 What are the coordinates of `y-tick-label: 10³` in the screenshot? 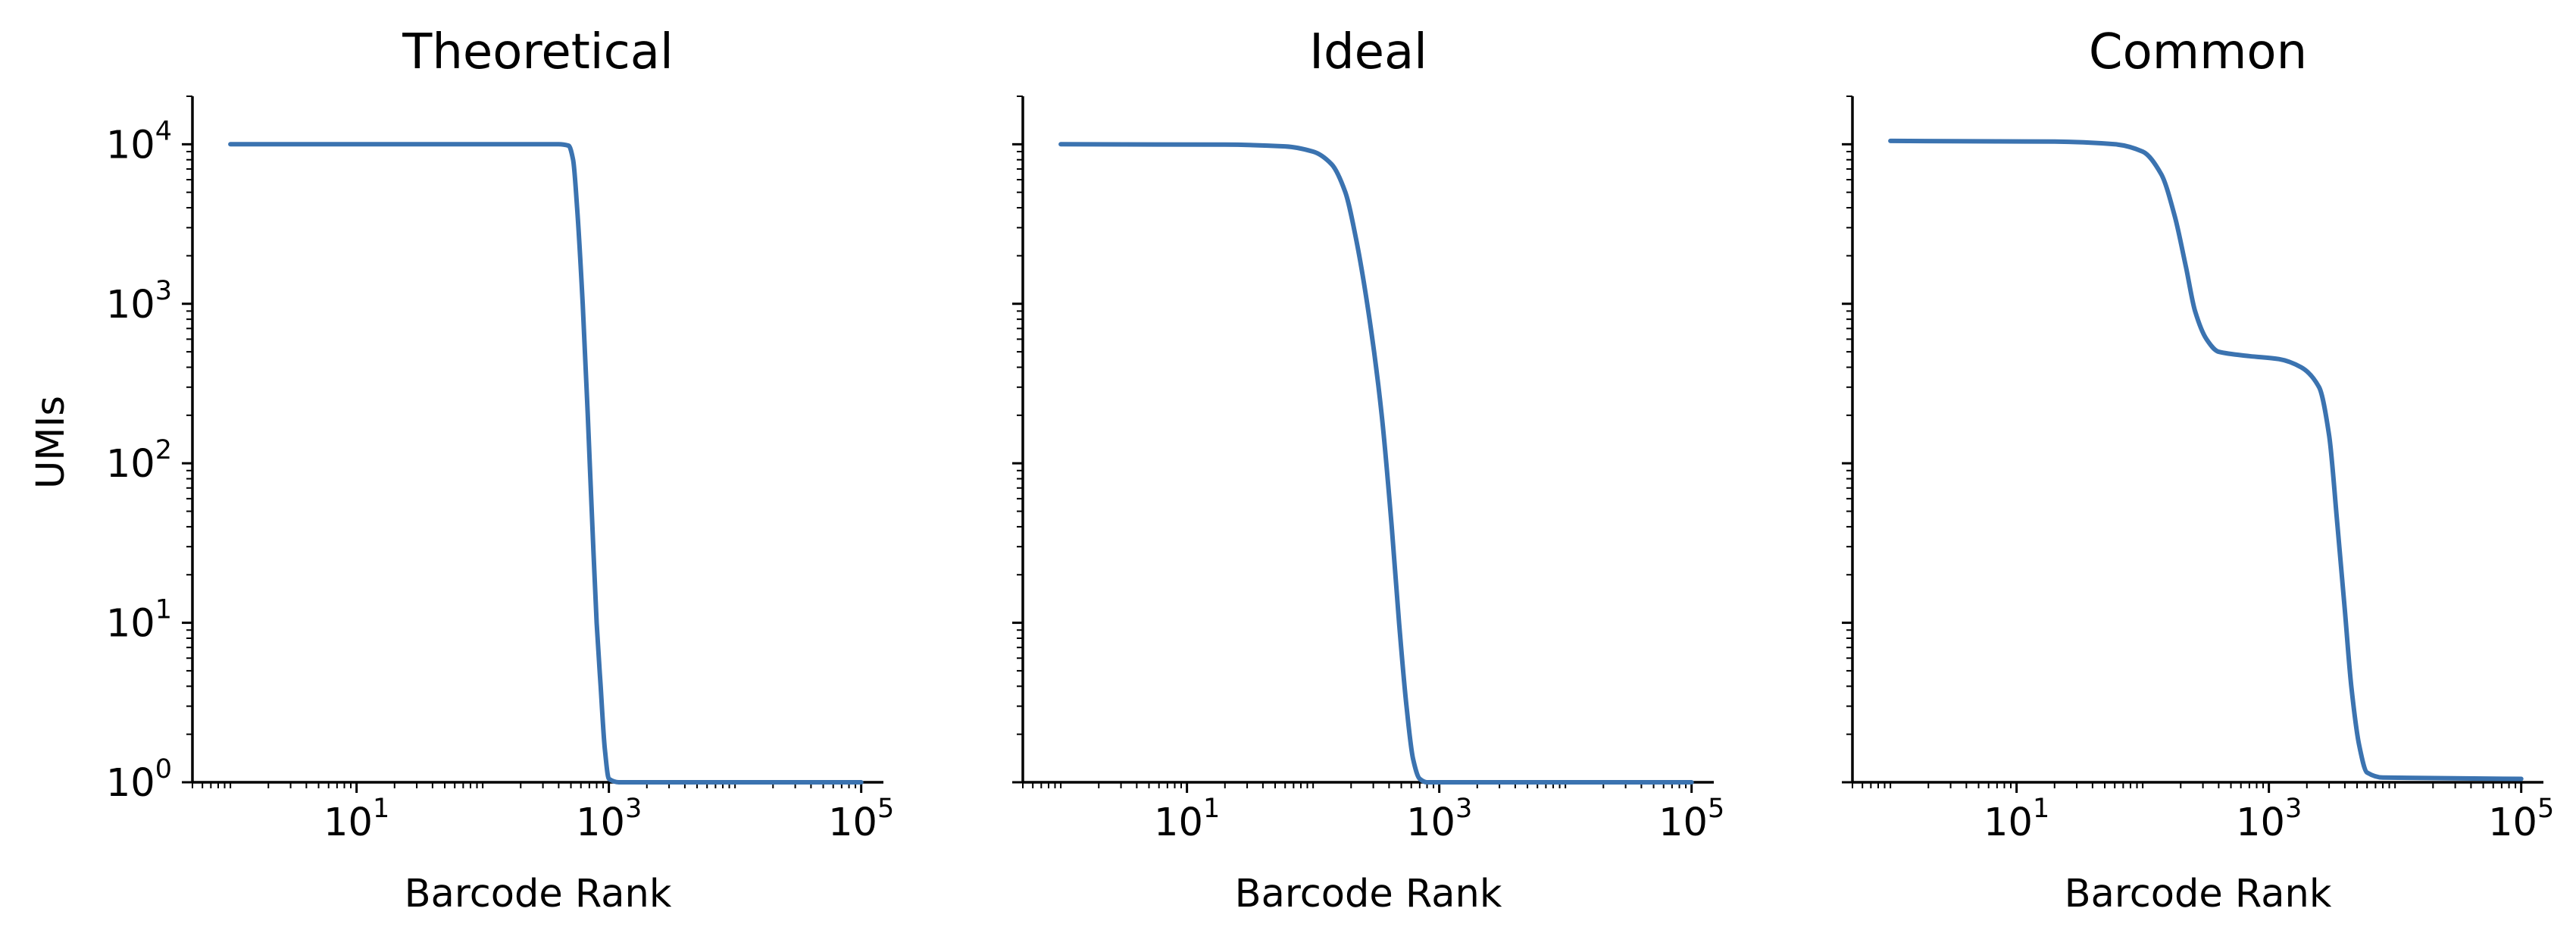 It's located at (139, 301).